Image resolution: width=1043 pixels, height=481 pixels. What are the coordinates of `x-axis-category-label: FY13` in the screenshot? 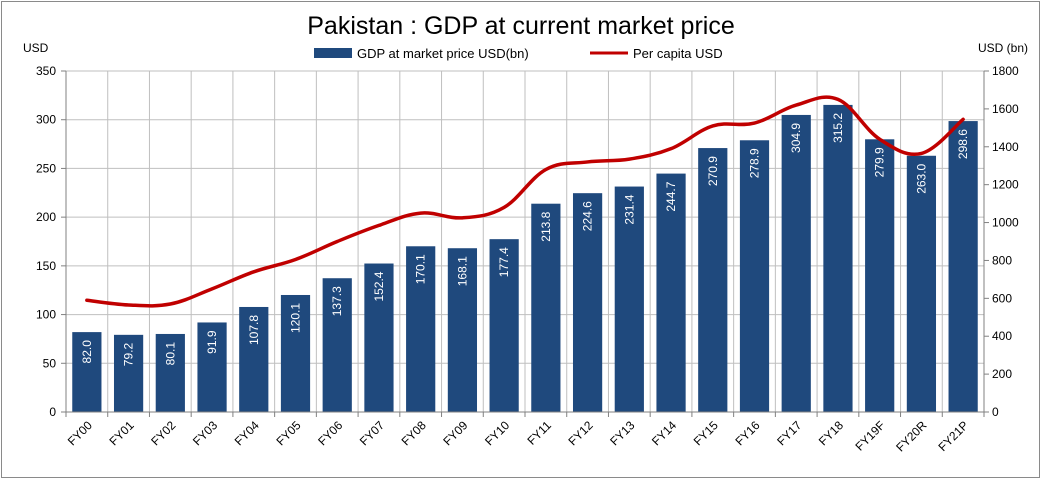 It's located at (622, 433).